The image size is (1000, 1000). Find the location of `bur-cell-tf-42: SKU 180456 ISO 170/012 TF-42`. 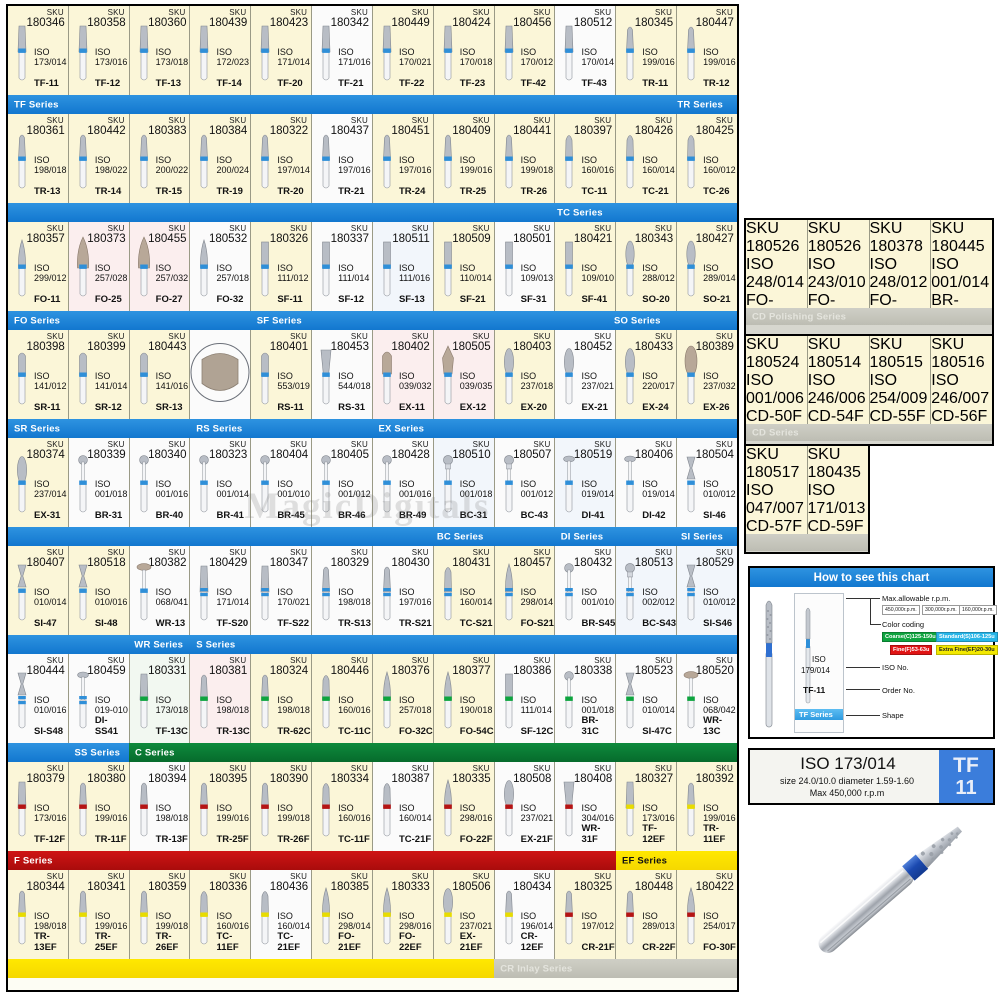

bur-cell-tf-42: SKU 180456 ISO 170/012 TF-42 is located at coordinates (525, 50).